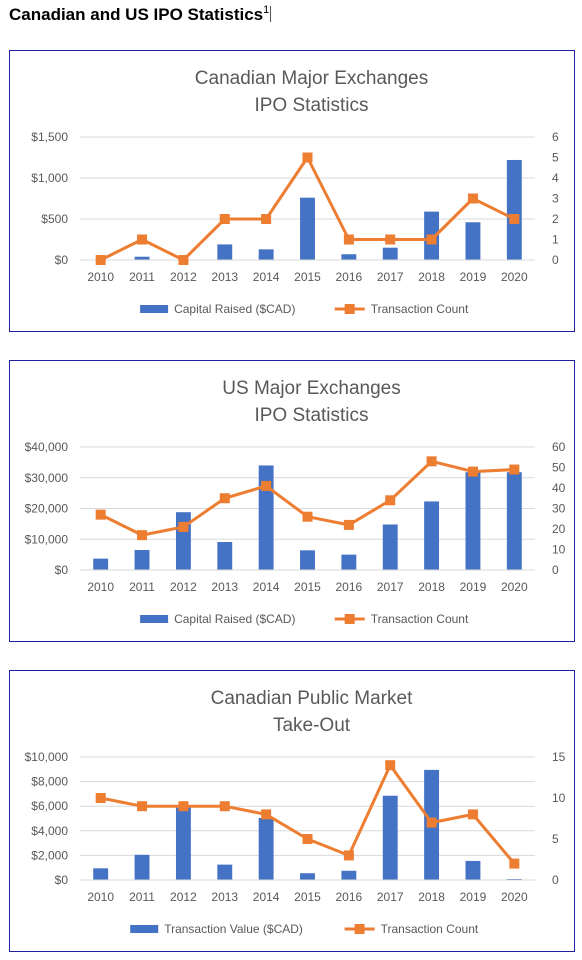  What do you see at coordinates (266, 10) in the screenshot?
I see `footnote-mark: 1` at bounding box center [266, 10].